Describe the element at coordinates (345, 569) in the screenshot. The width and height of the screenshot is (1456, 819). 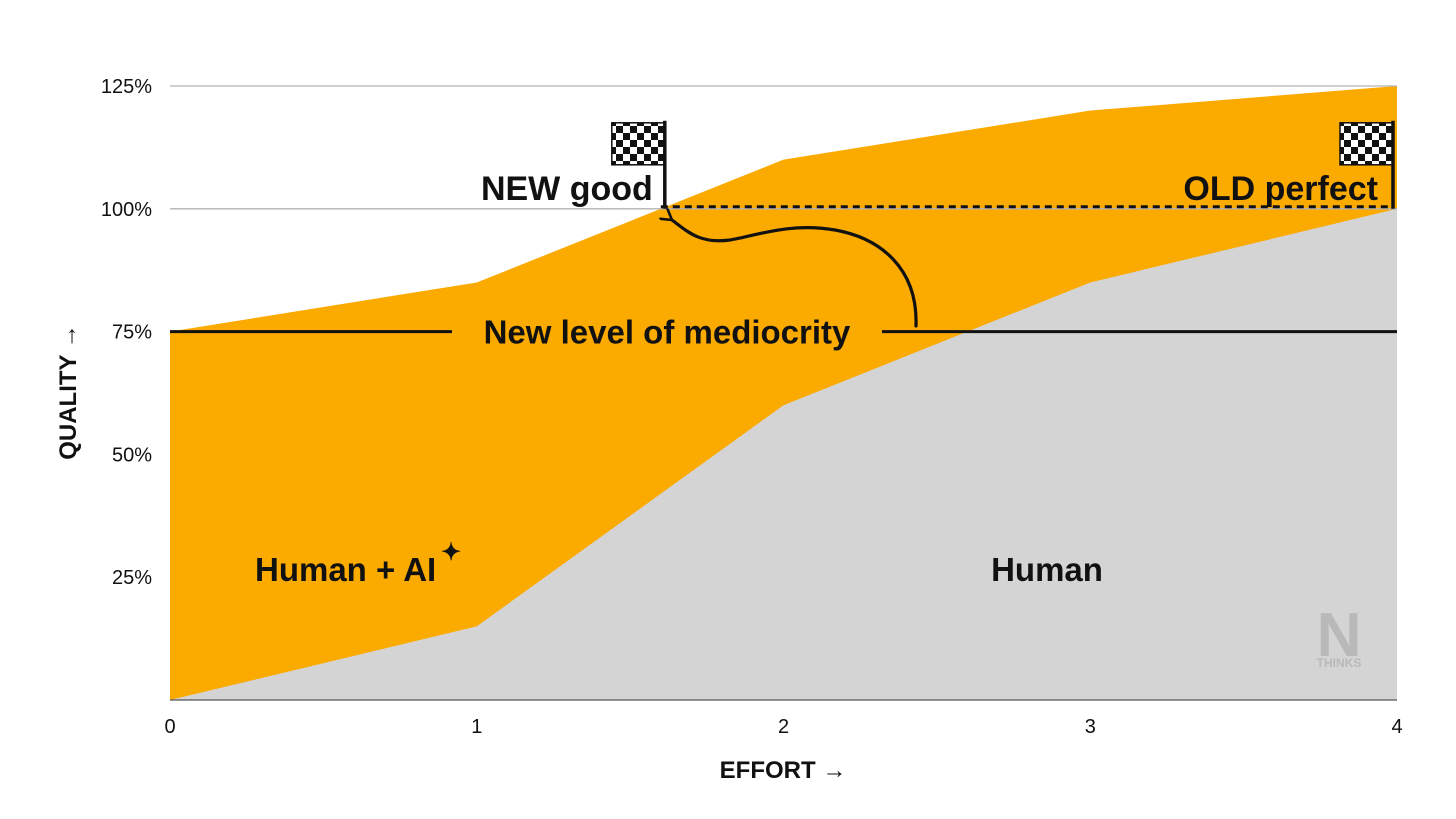
I see `human-ai-label: Human + AI` at that location.